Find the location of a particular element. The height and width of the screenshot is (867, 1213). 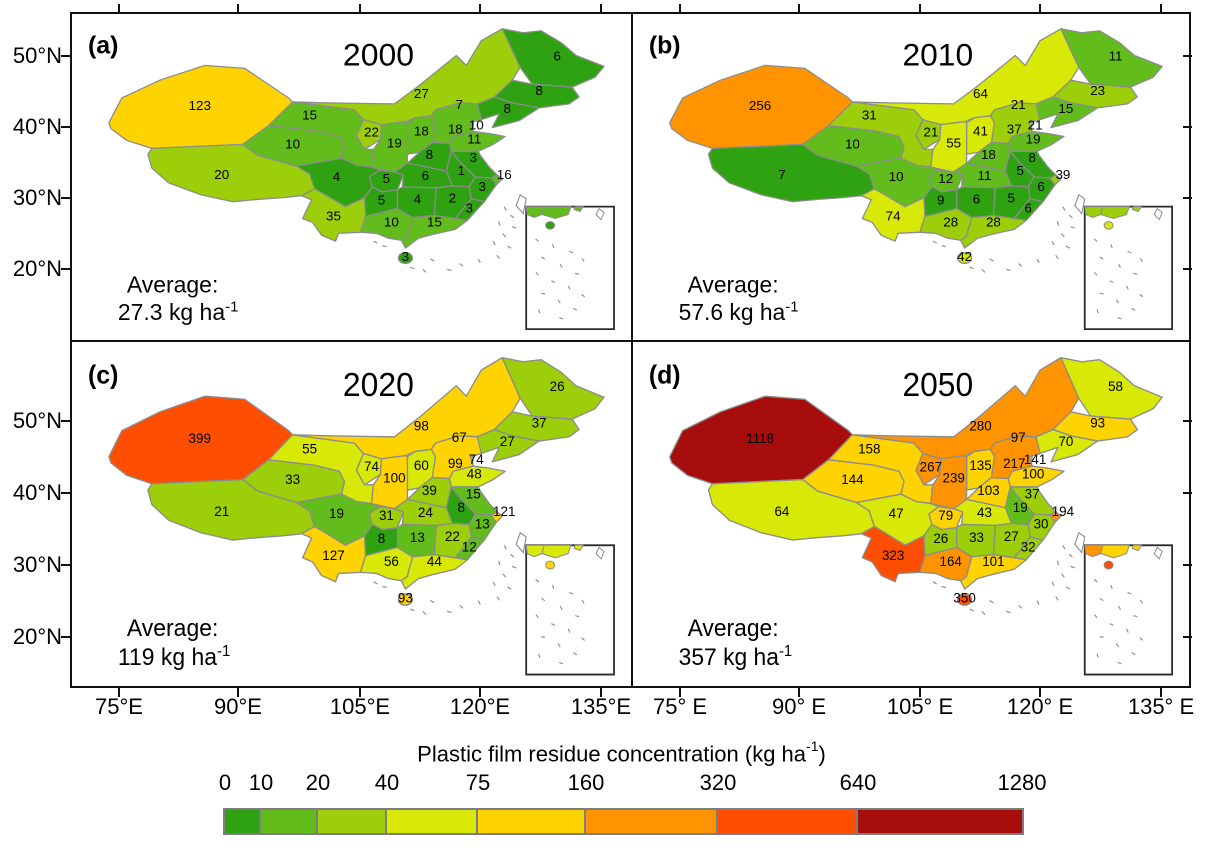

lon-tick-label: 90° E is located at coordinates (799, 706).